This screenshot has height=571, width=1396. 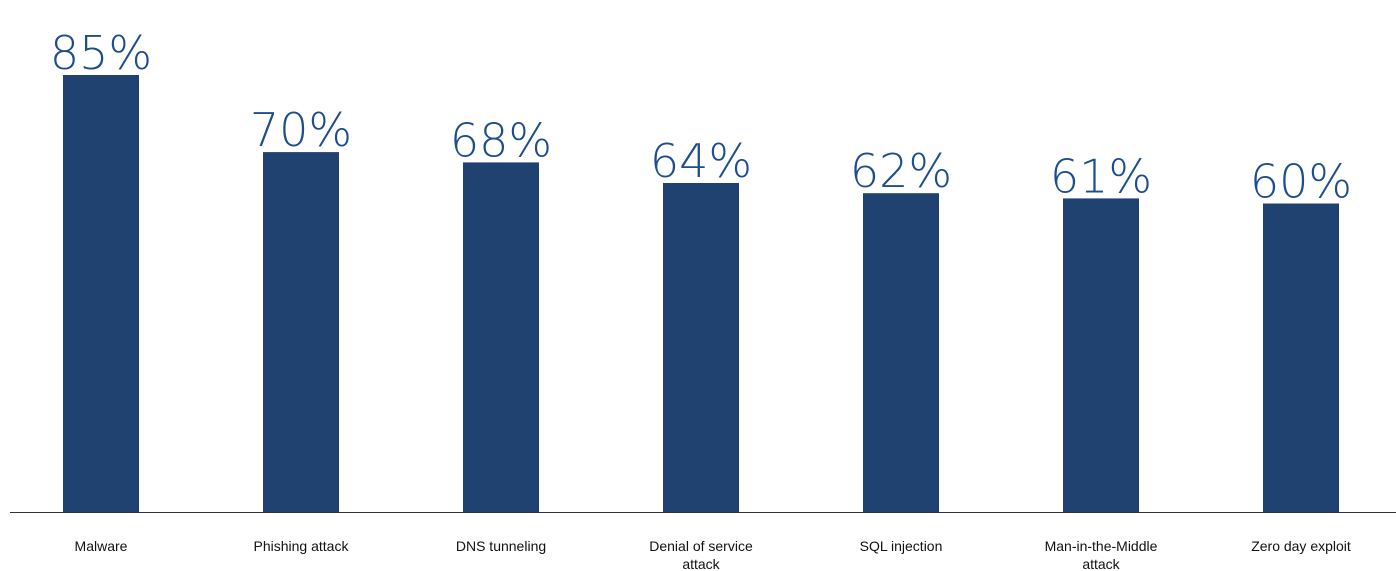 I want to click on bar-value-label: 62%, so click(x=901, y=171).